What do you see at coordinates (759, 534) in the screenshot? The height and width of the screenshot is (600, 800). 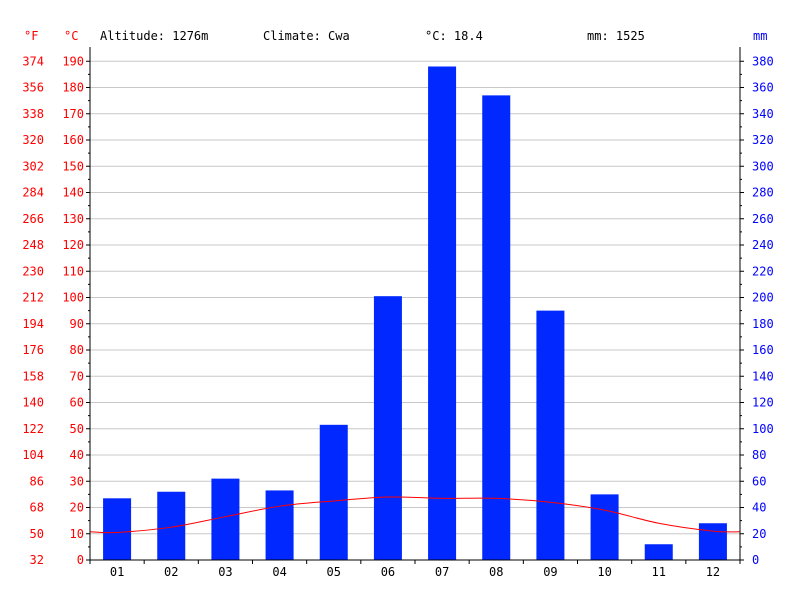 I see `mm-tick-label: 20` at bounding box center [759, 534].